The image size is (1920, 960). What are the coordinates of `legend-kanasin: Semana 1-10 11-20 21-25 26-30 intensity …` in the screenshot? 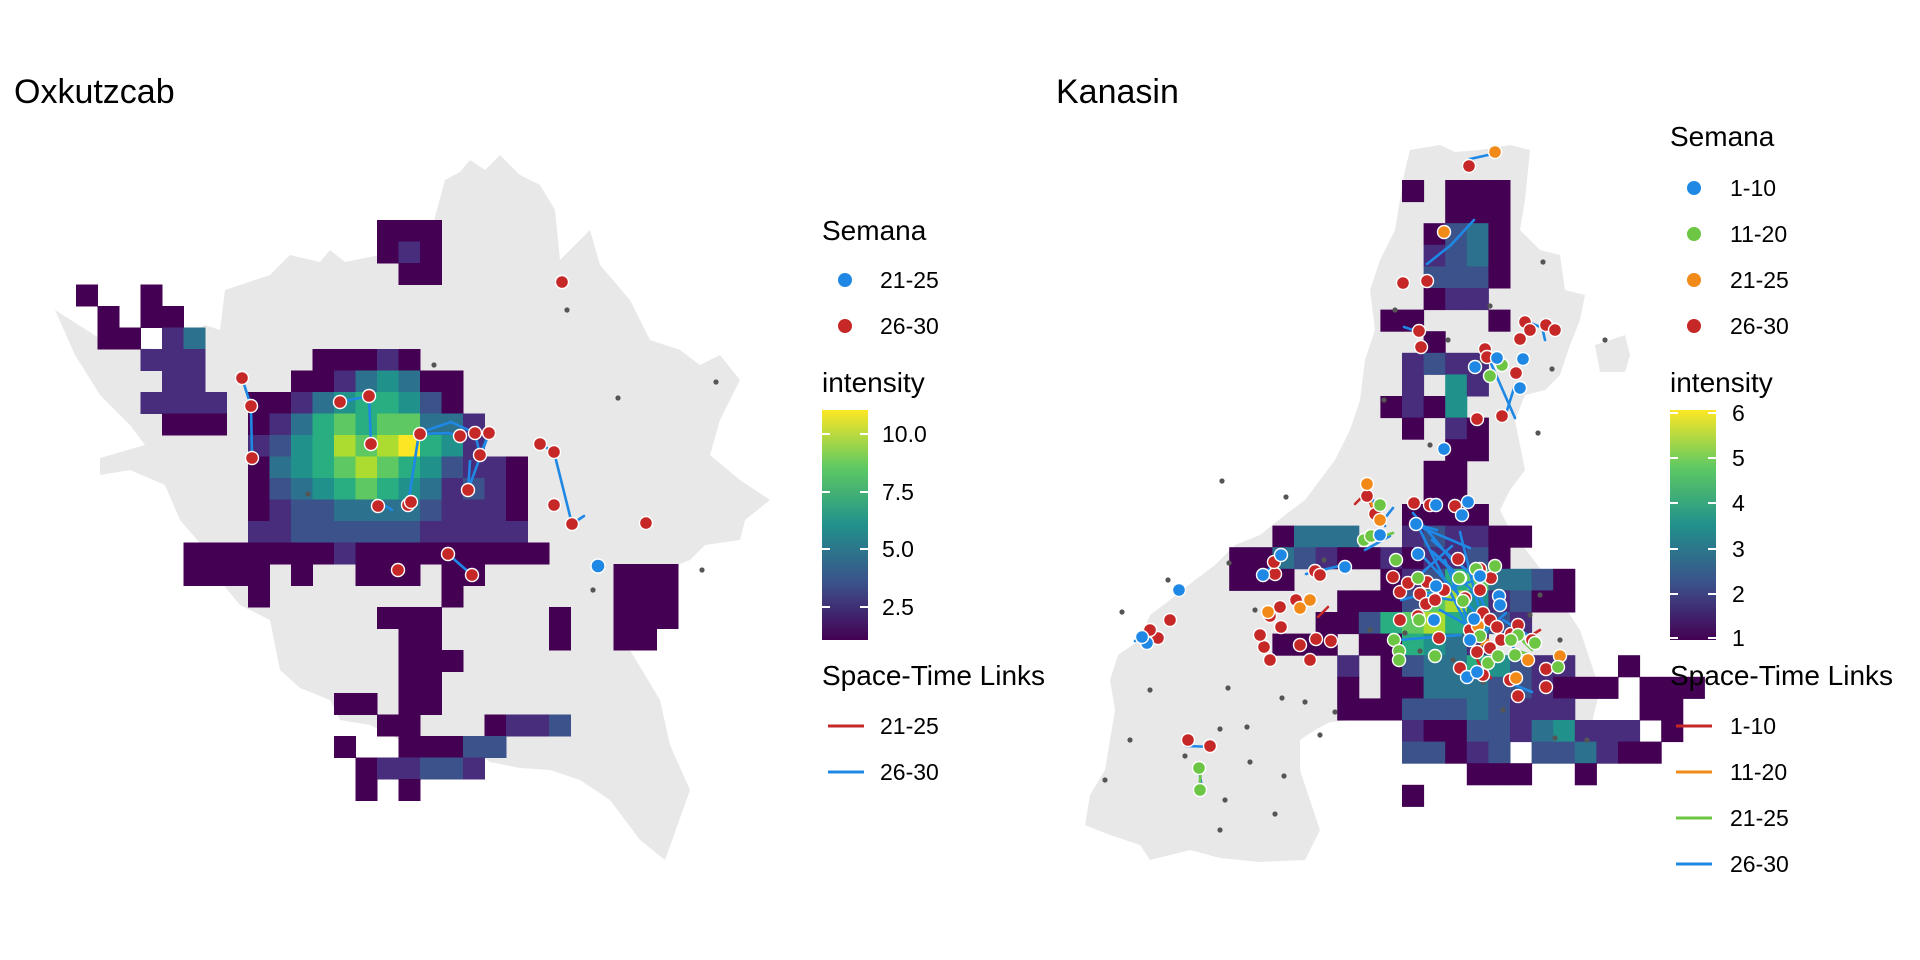 It's located at (1781, 499).